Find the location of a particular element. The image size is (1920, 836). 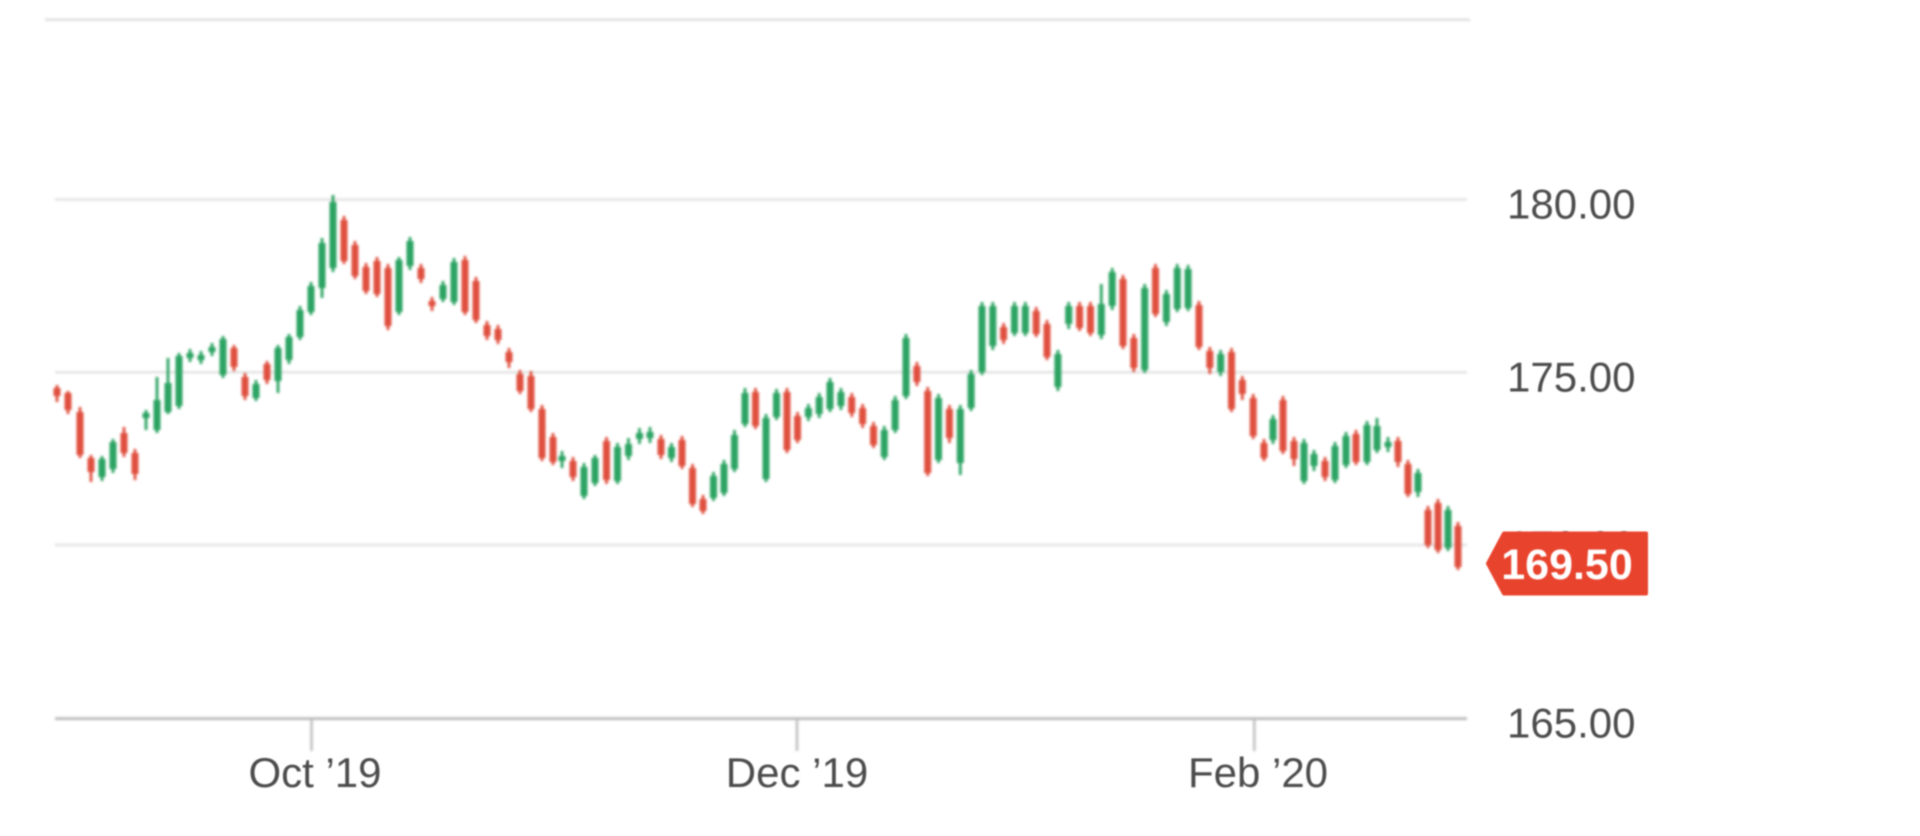

svg-text: 169.50 is located at coordinates (1567, 565).